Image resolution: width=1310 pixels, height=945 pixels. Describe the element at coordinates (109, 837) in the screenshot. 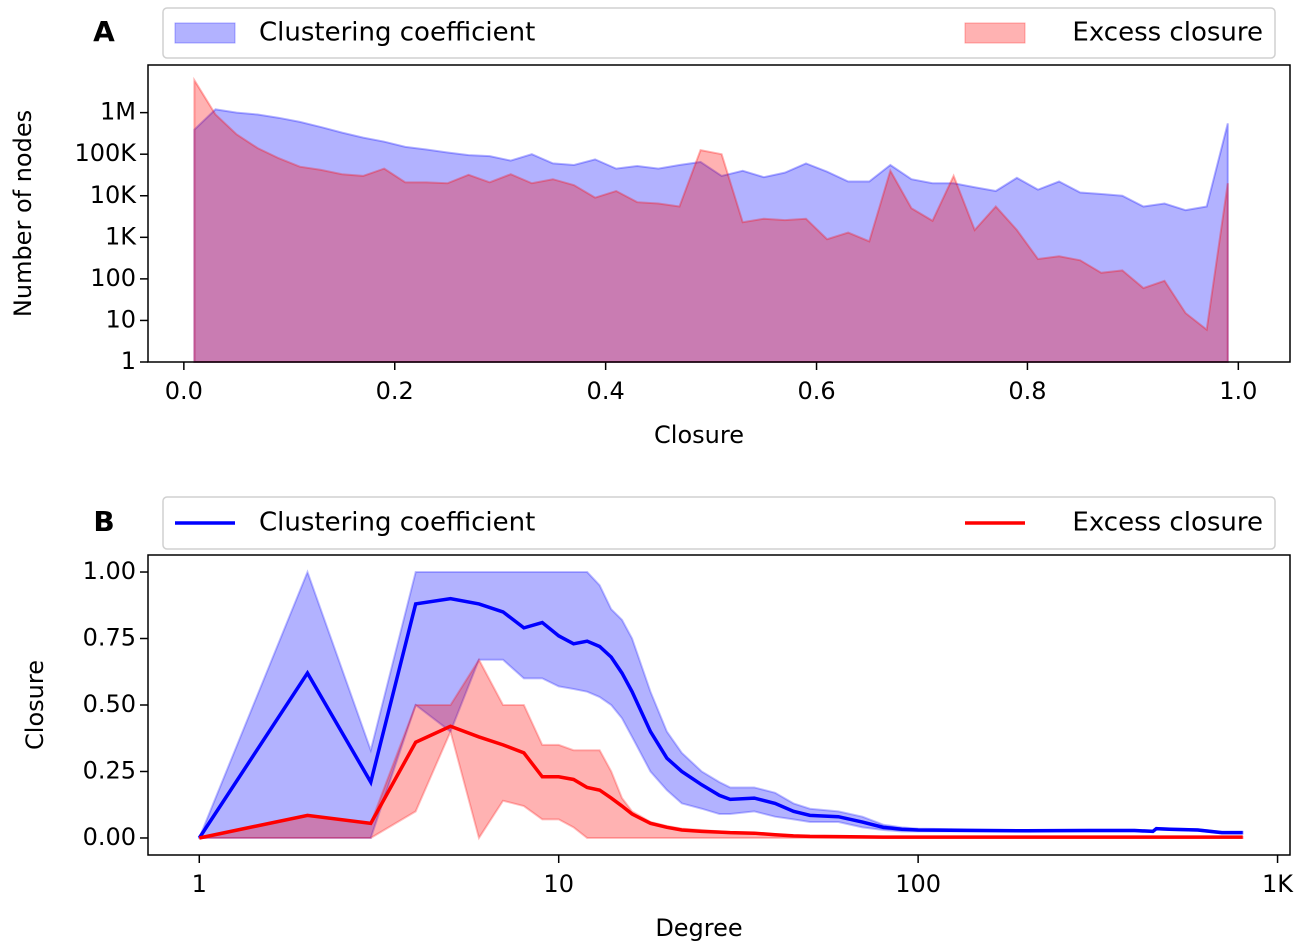

I see `y-tick-label: 0.00` at that location.